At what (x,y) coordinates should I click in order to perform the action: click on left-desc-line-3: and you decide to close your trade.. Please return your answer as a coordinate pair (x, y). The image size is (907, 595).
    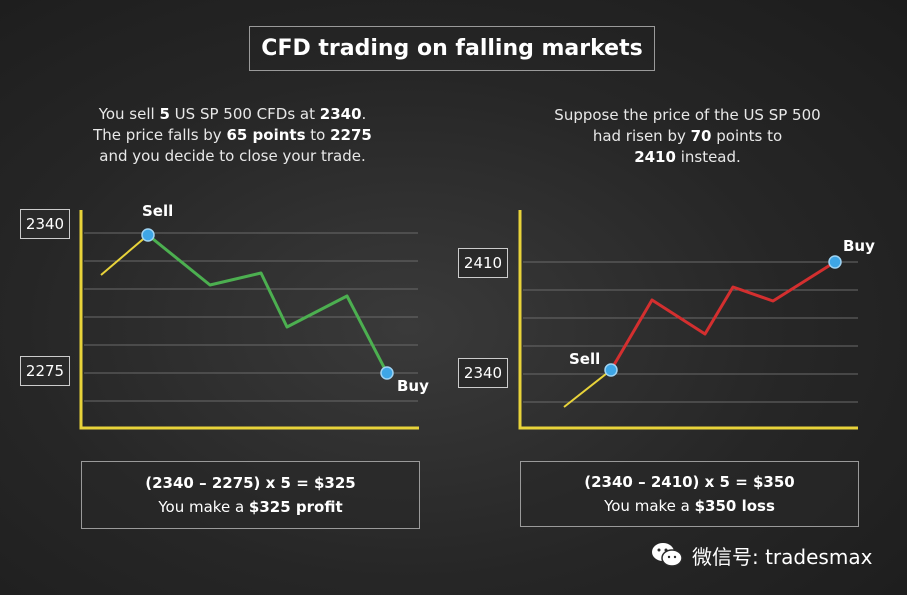
    Looking at the image, I should click on (232, 156).